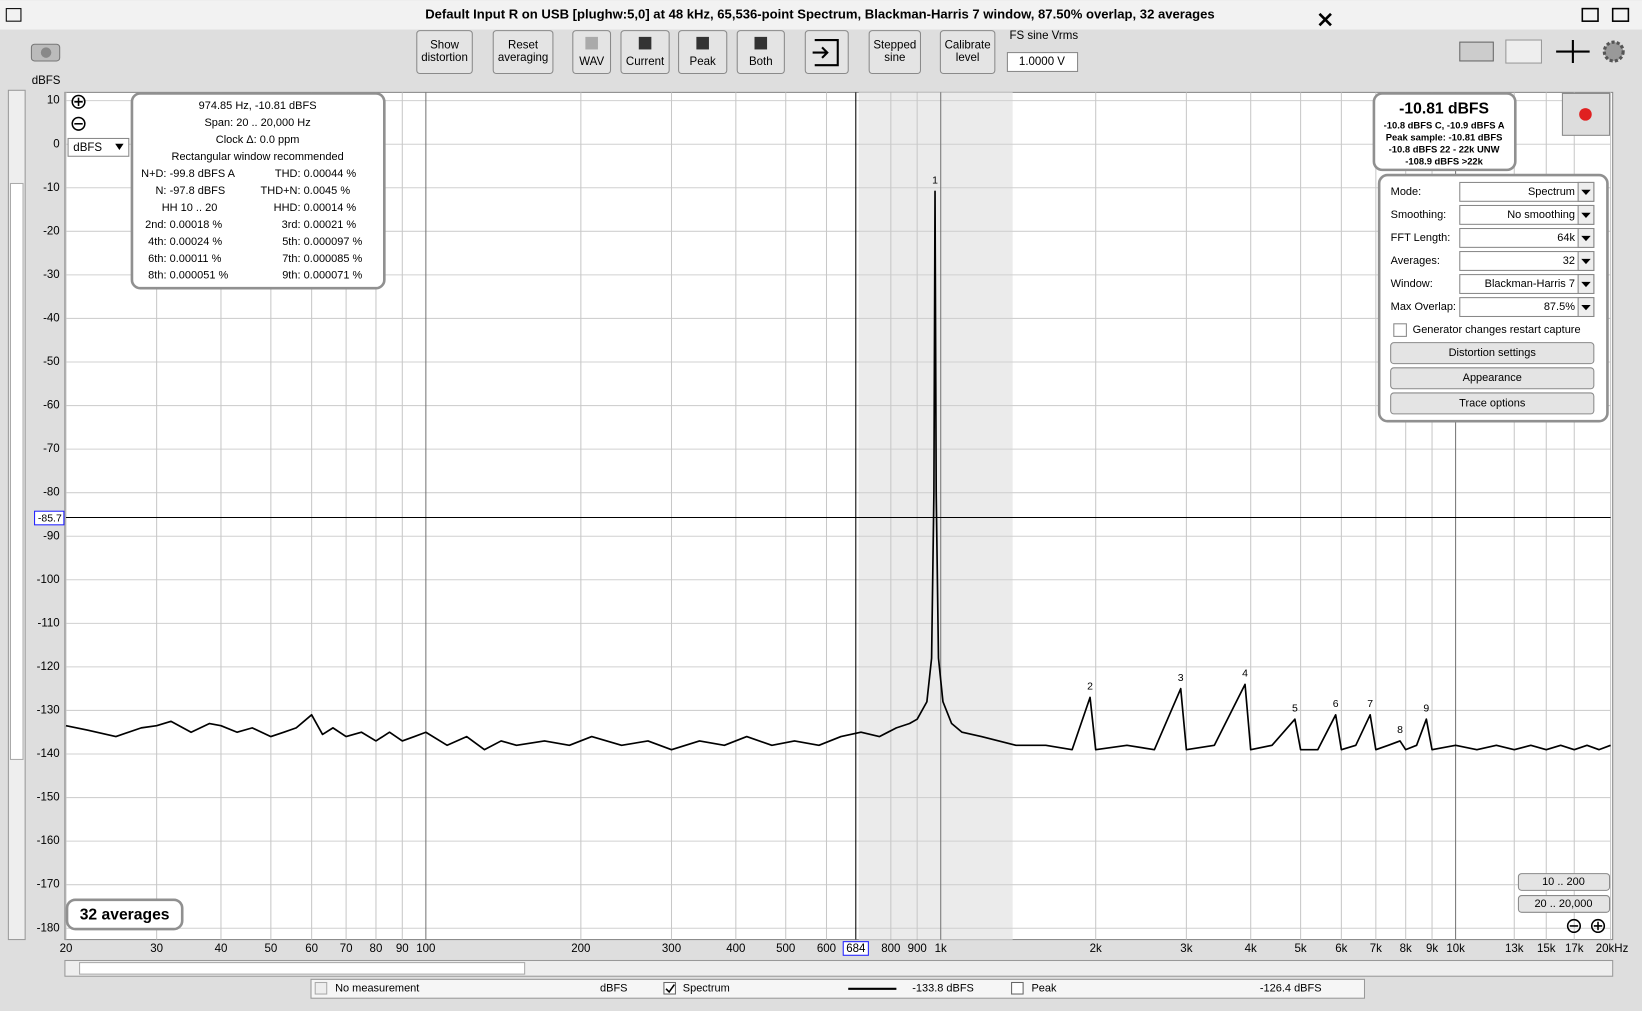 This screenshot has width=1642, height=1011. What do you see at coordinates (16, 471) in the screenshot?
I see `vertical-scroll-thumb` at bounding box center [16, 471].